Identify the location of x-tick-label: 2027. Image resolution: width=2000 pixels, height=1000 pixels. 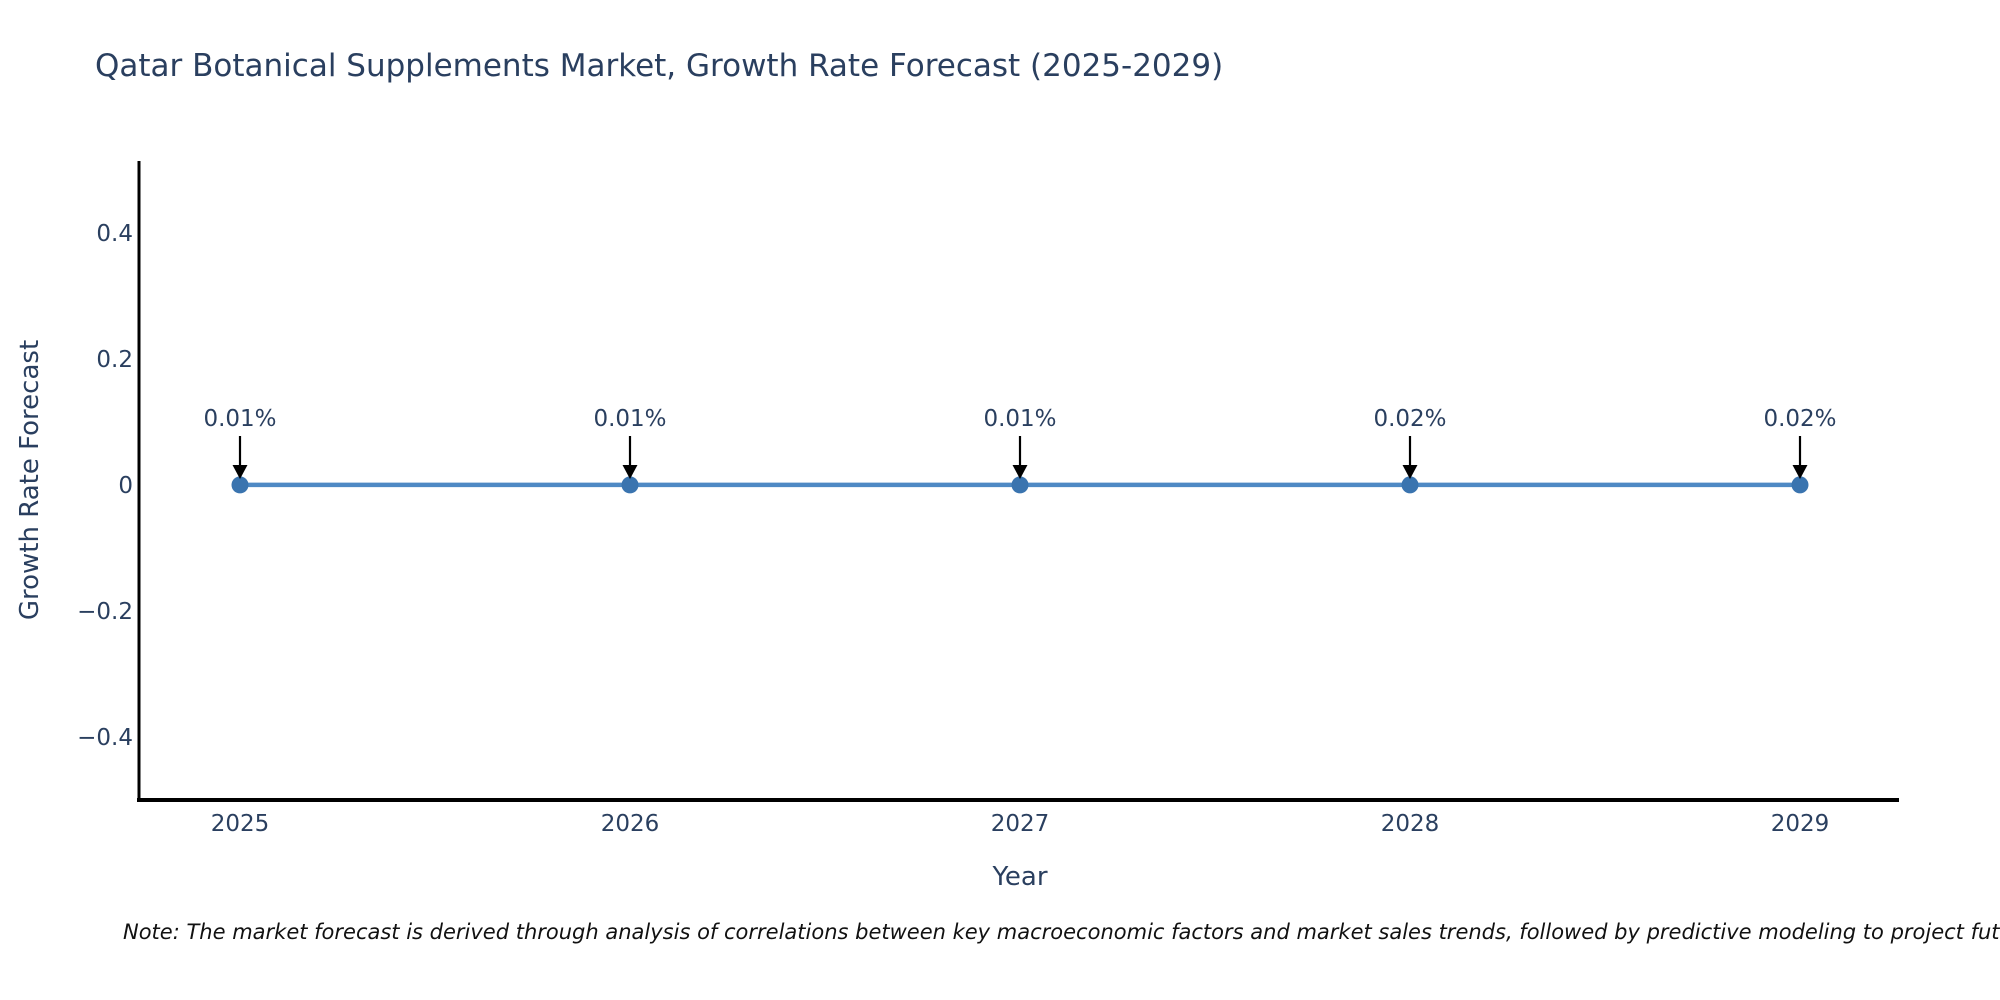
(1020, 824).